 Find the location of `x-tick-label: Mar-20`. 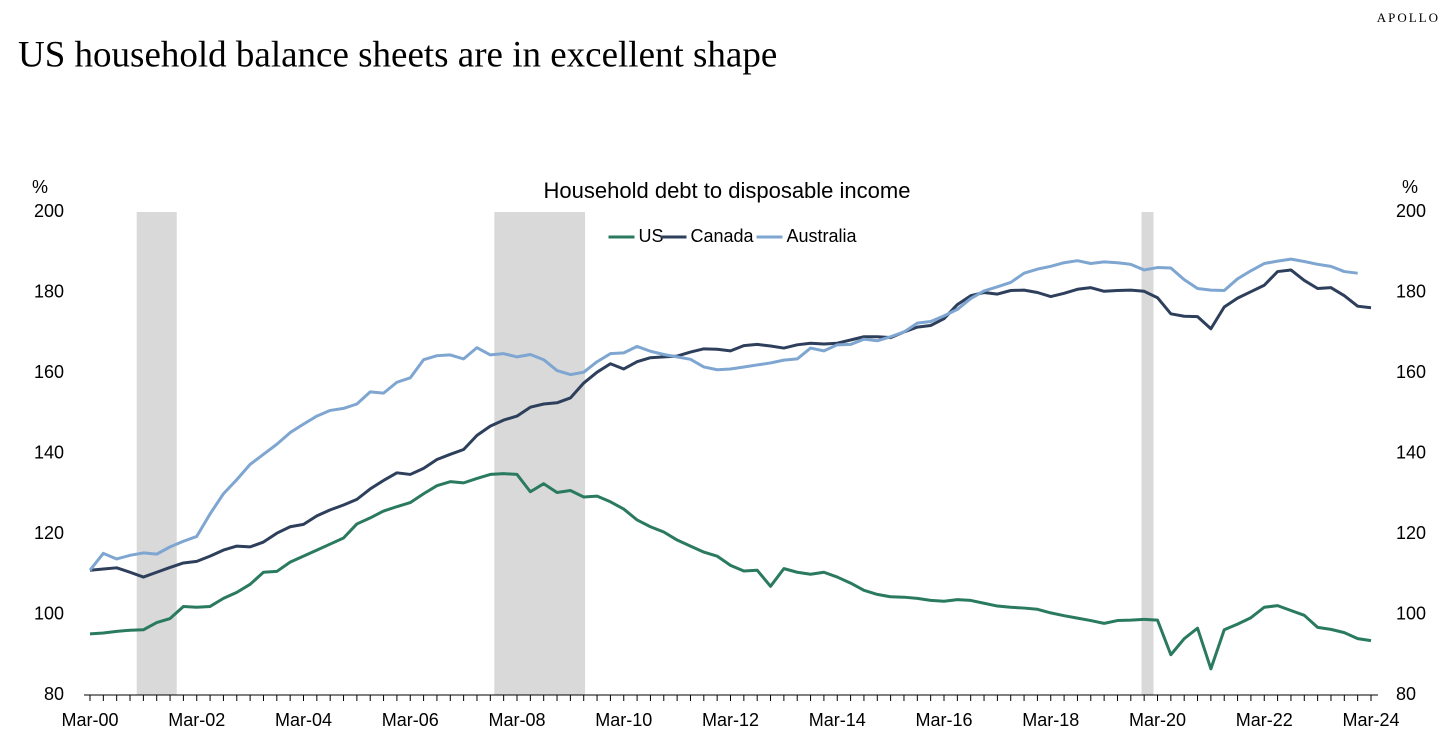

x-tick-label: Mar-20 is located at coordinates (1157, 720).